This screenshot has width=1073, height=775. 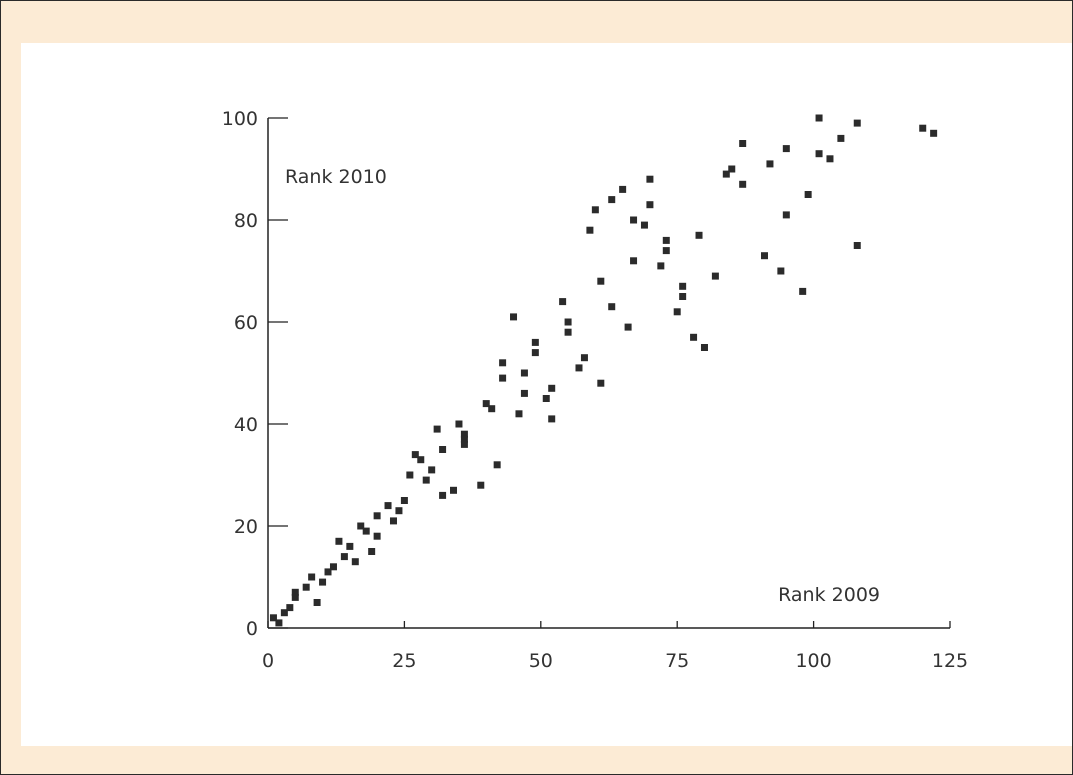 What do you see at coordinates (404, 661) in the screenshot?
I see `x-tick-label: 25` at bounding box center [404, 661].